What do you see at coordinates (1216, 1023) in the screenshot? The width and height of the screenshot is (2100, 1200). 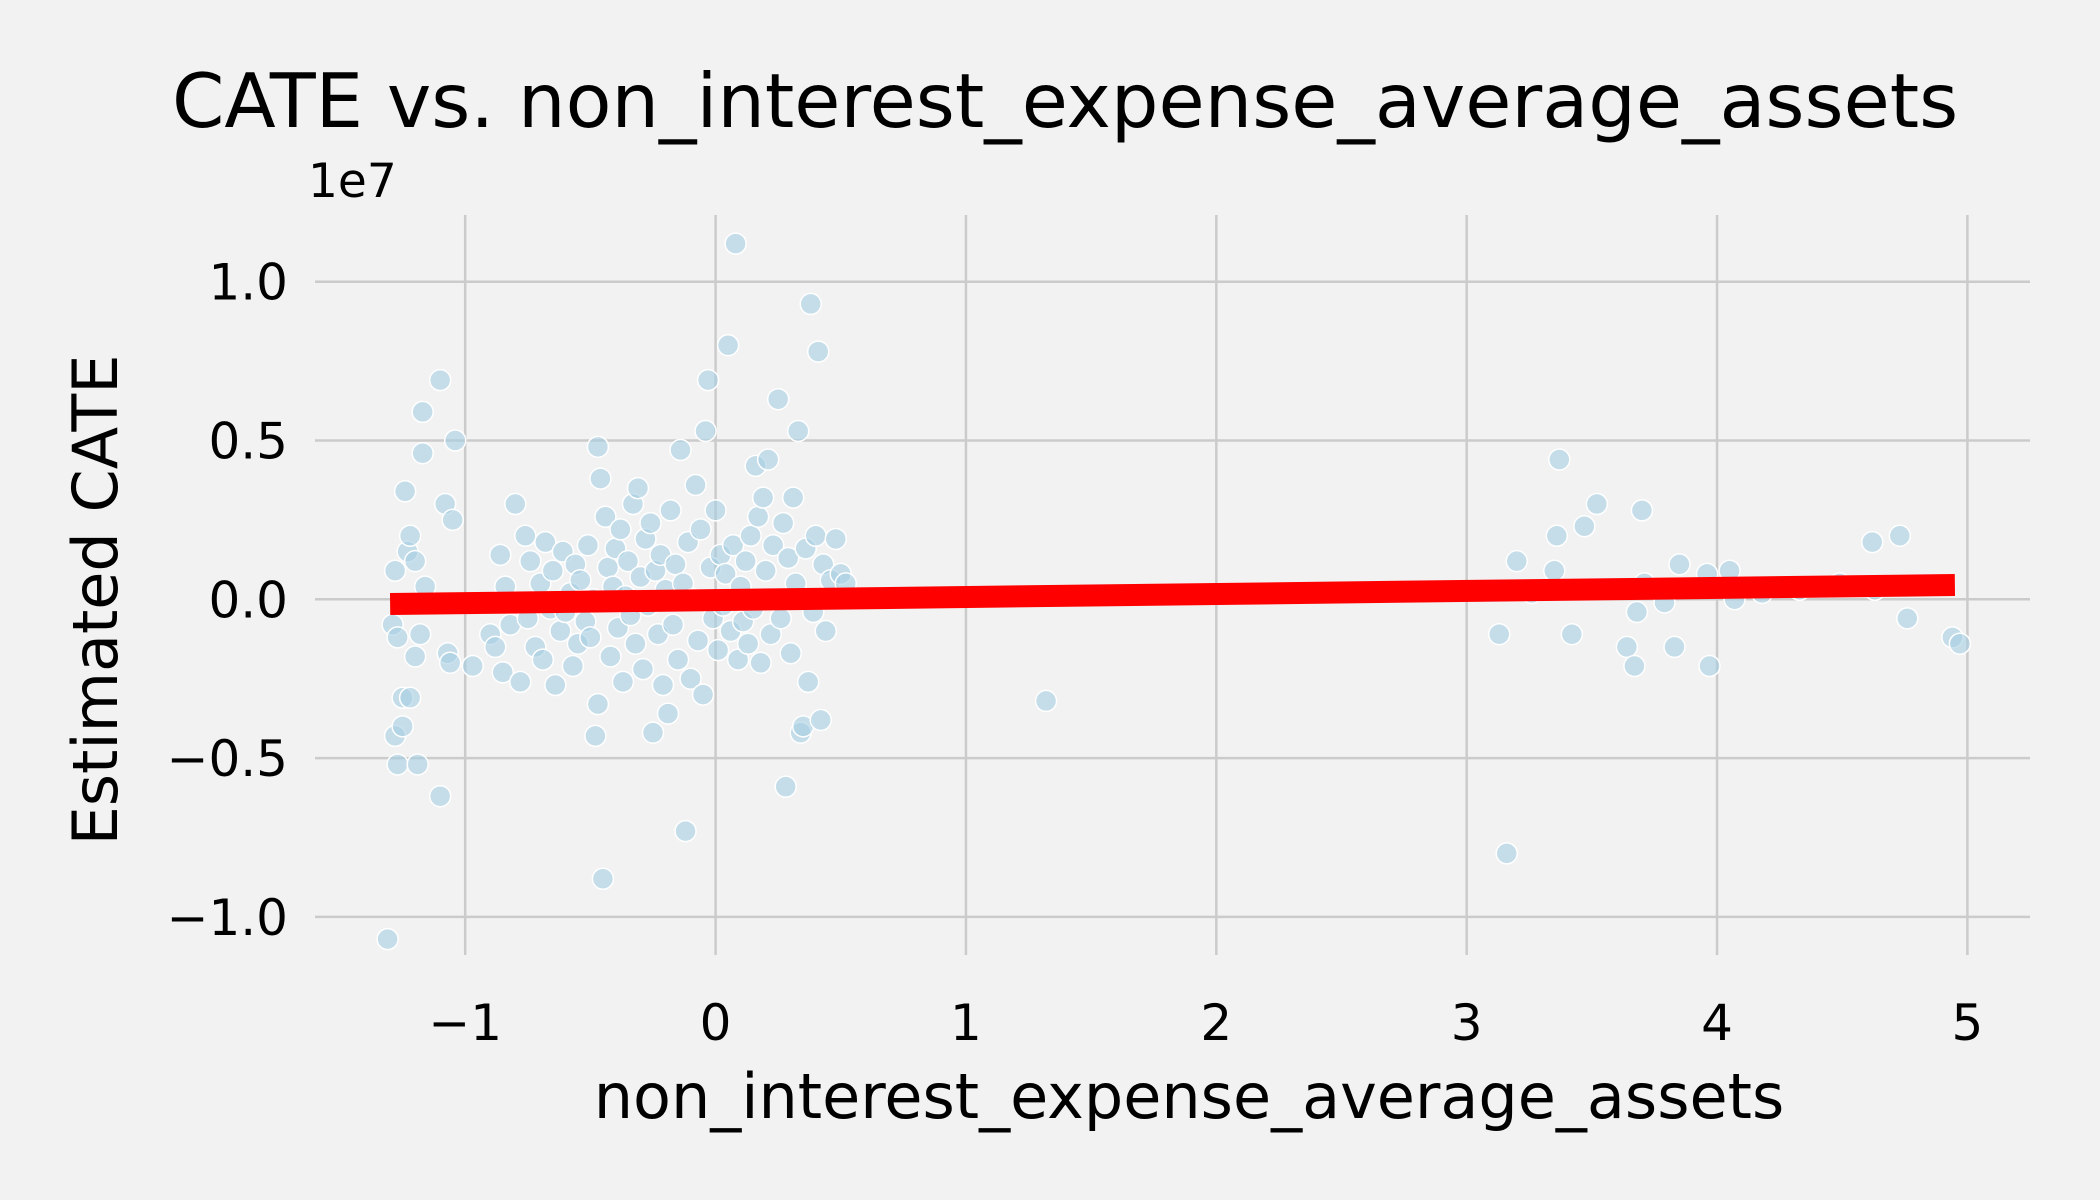 I see `x-tick-label: 2` at bounding box center [1216, 1023].